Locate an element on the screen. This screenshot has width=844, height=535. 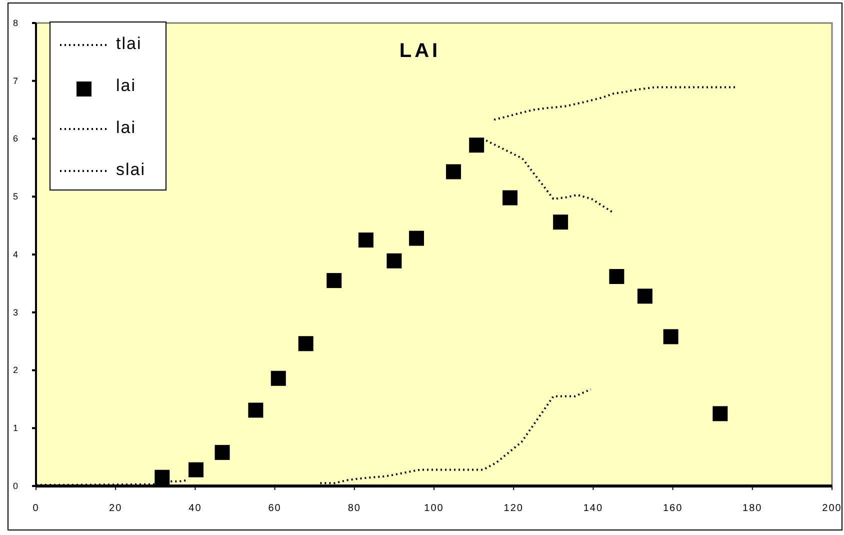
x-tick-label: 40 is located at coordinates (195, 508).